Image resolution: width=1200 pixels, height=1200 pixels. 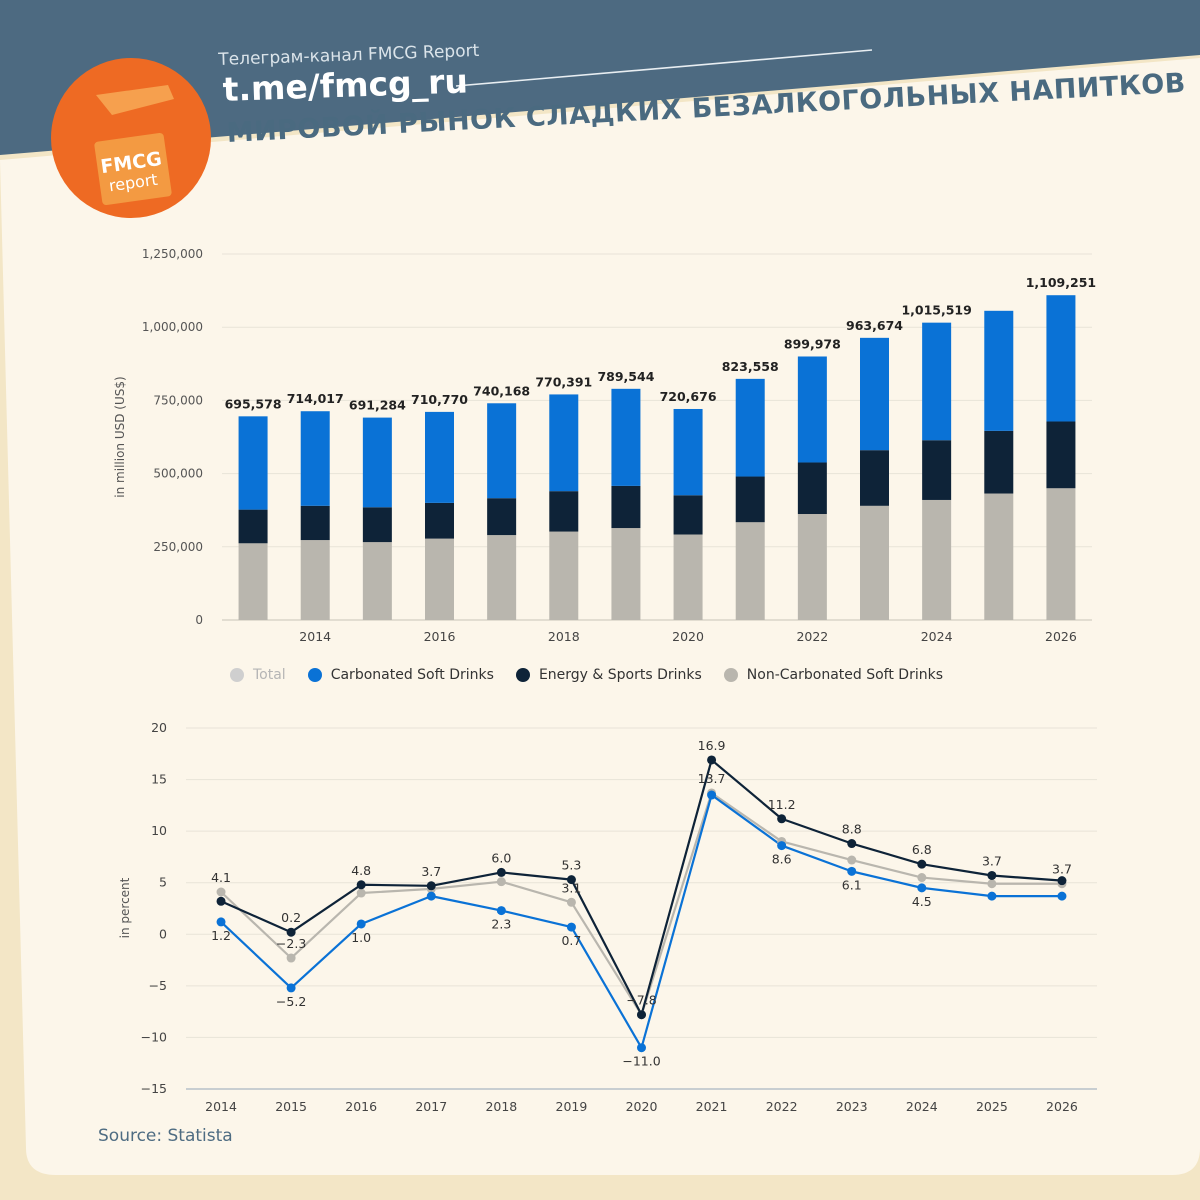 What do you see at coordinates (563, 381) in the screenshot?
I see `bar-total-label: 770,391` at bounding box center [563, 381].